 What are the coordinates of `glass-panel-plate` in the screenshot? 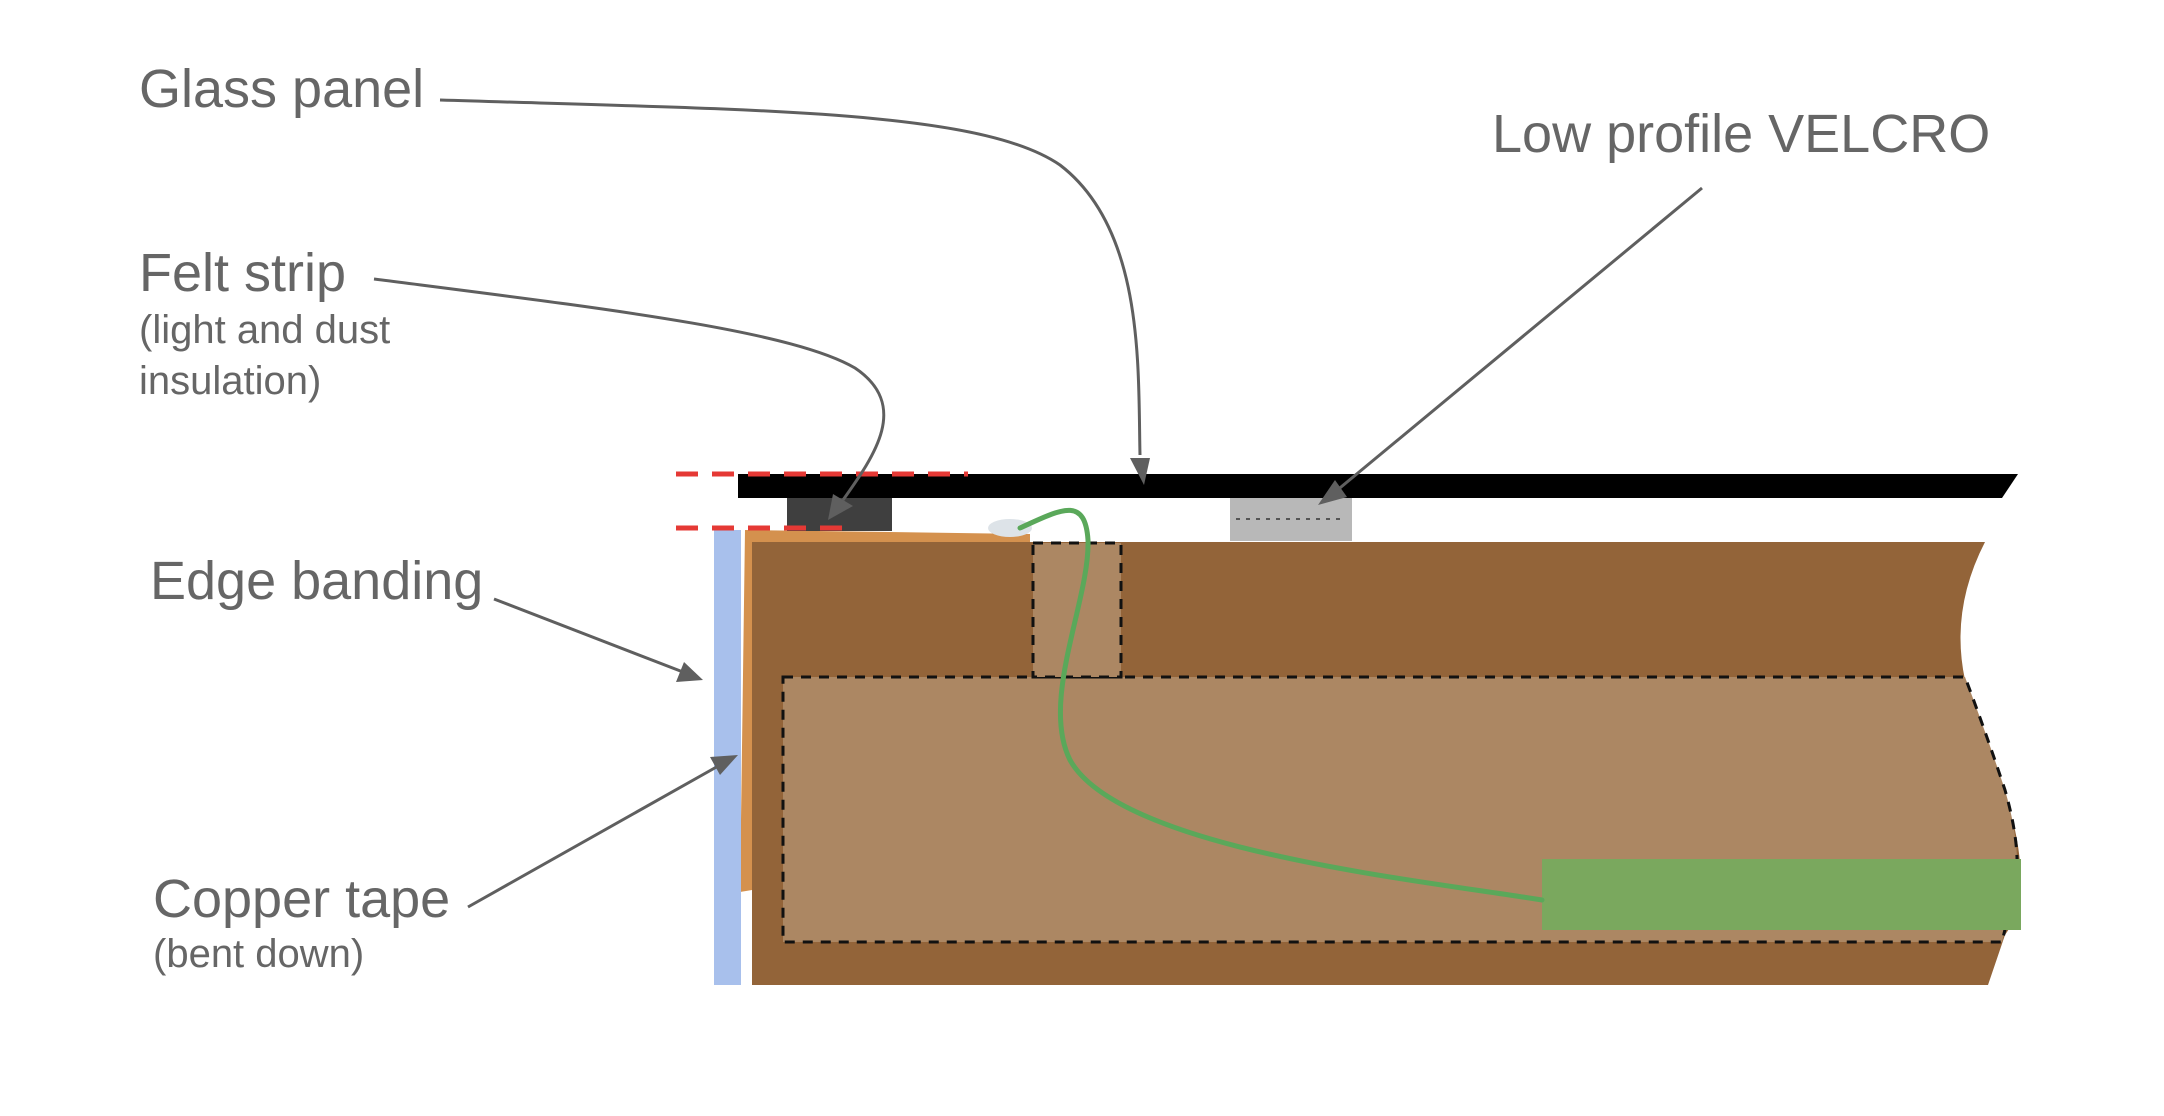 It's located at (1378, 486).